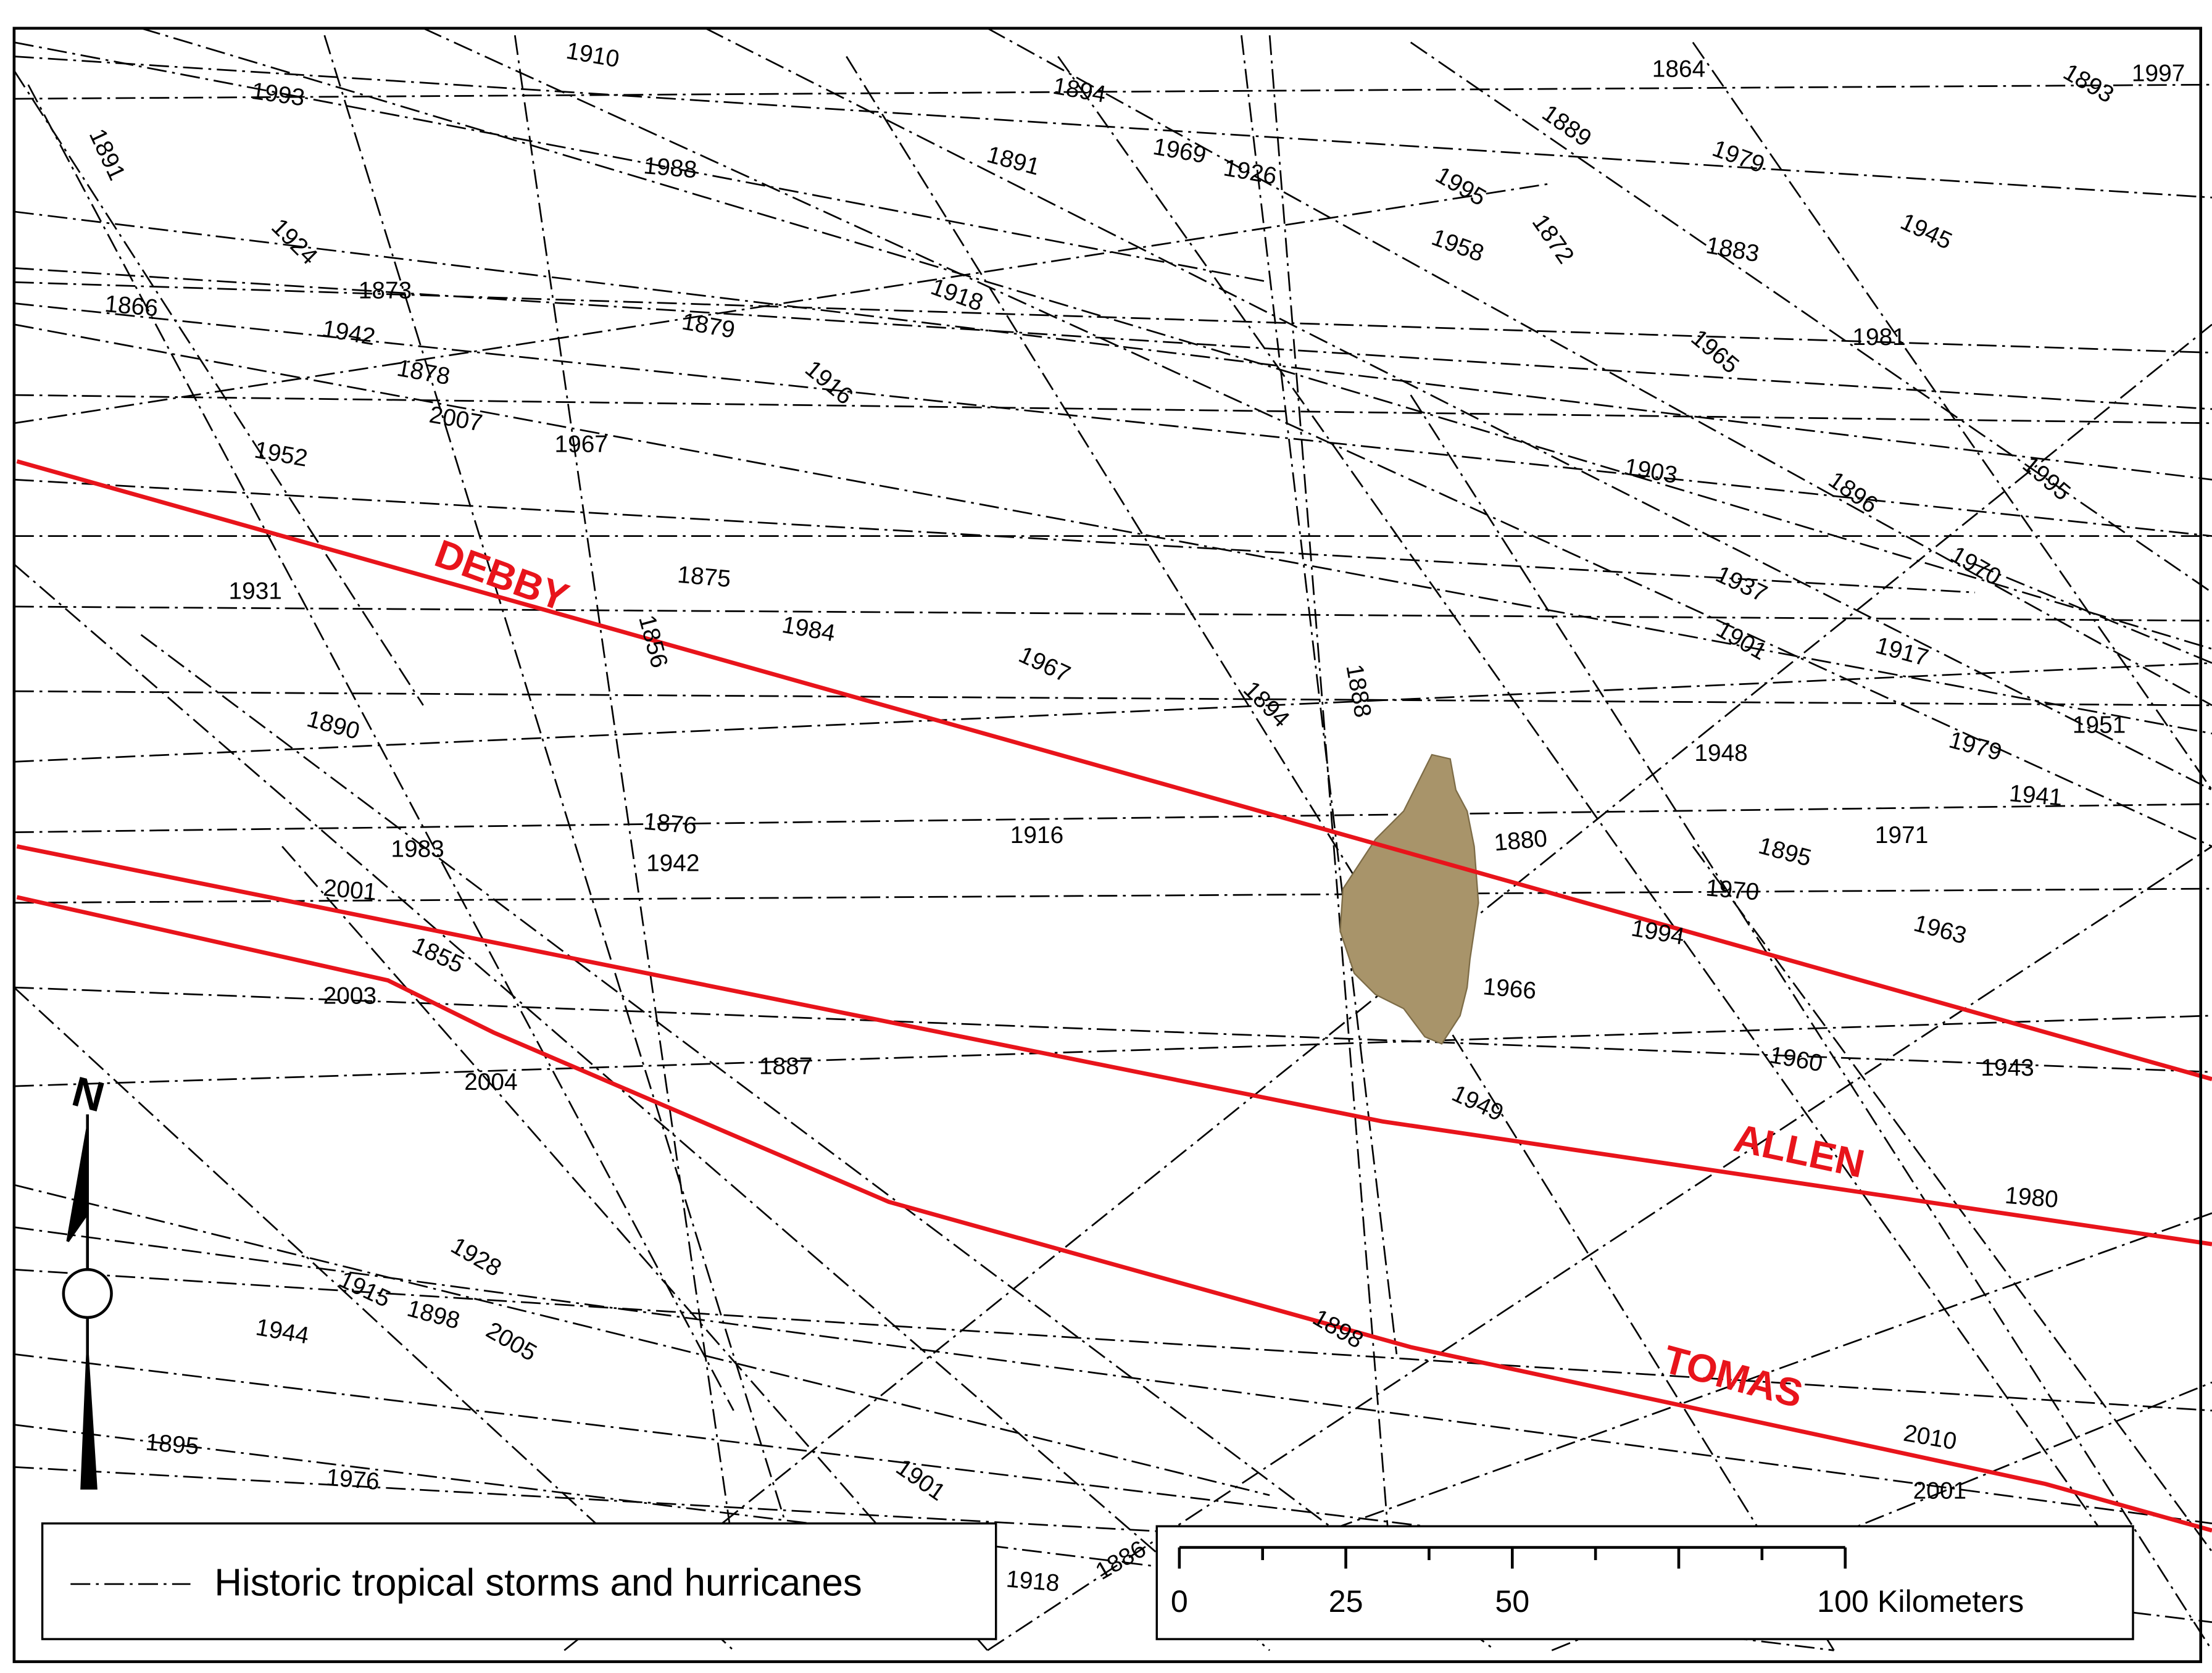 The image size is (2212, 1673). I want to click on year-label: 2003, so click(349, 996).